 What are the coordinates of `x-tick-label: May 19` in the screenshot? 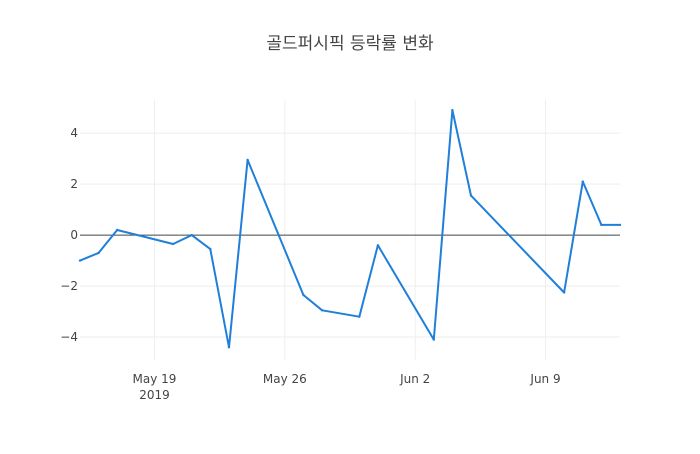 It's located at (155, 379).